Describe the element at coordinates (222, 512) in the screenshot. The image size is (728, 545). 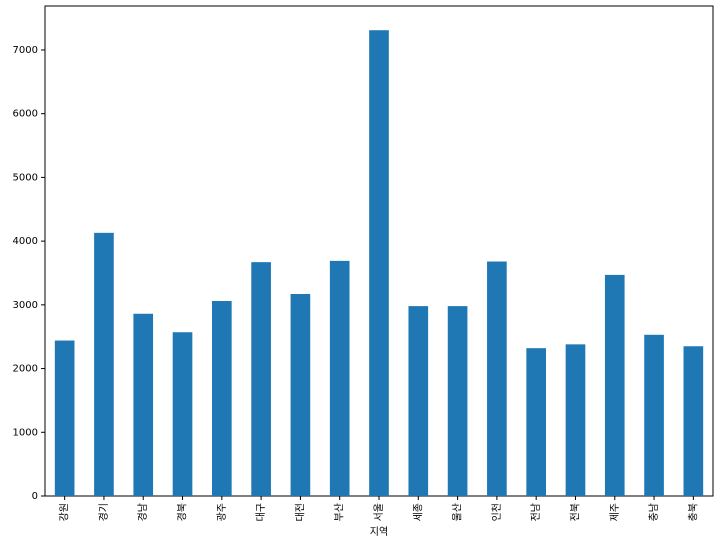
I see `x-tick-label: 광주` at that location.